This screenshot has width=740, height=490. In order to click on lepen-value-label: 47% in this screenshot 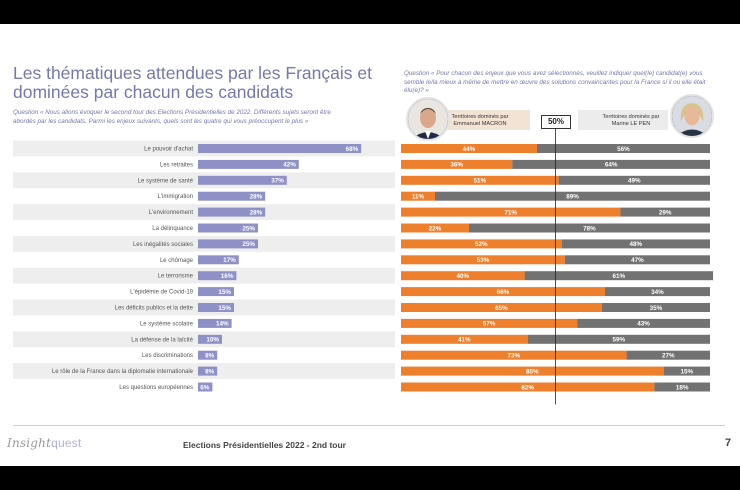, I will do `click(637, 260)`.